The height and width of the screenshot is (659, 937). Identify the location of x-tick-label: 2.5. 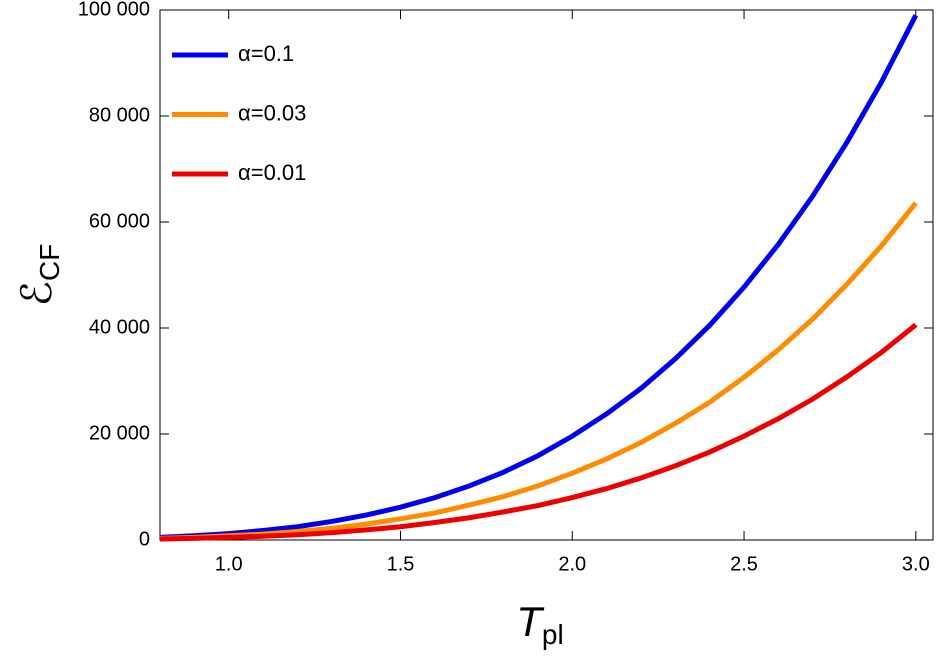
(744, 564).